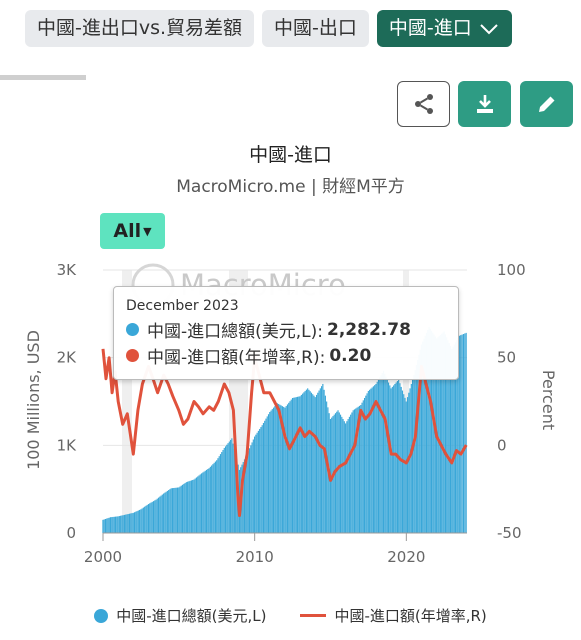  Describe the element at coordinates (430, 28) in the screenshot. I see `tab-import-label: 中國-進口` at that location.